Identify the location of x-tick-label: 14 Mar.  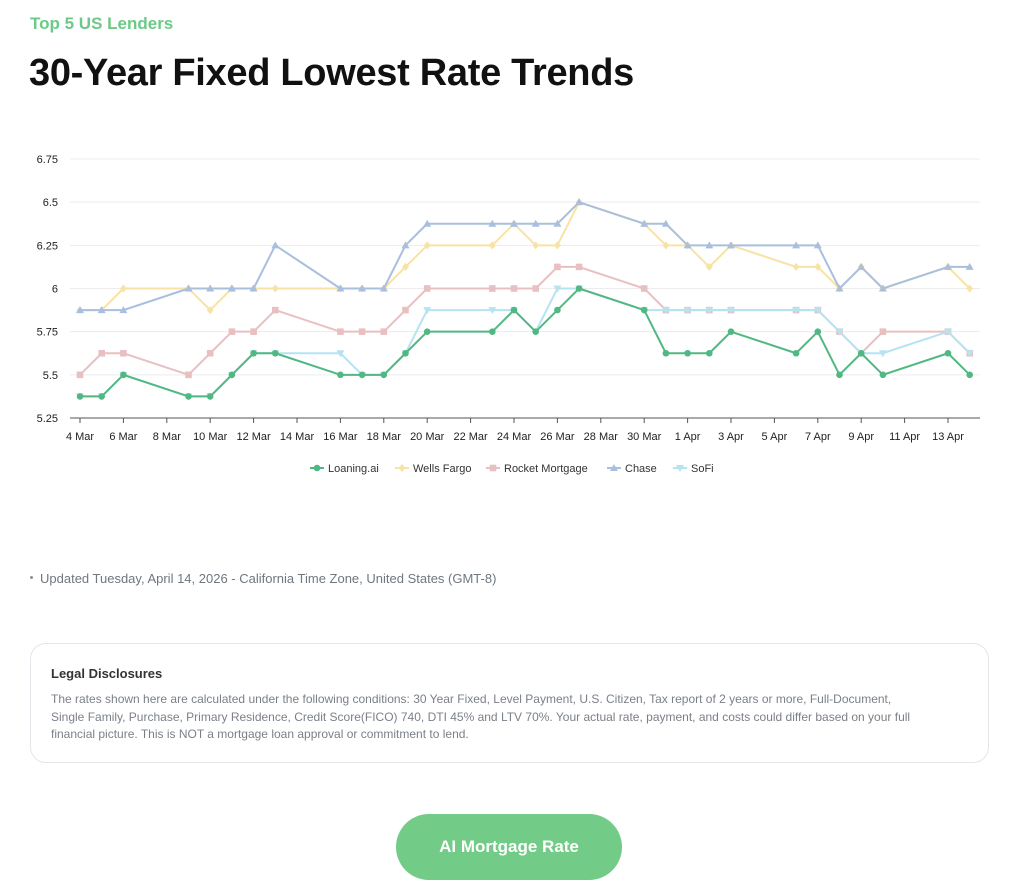
(297, 437).